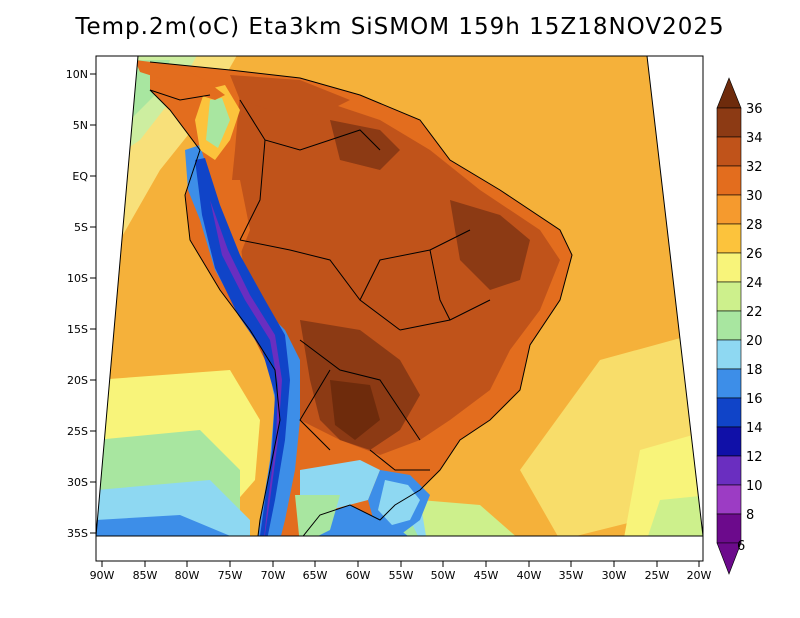 The image size is (800, 618). I want to click on colorbar-label-6: 6, so click(741, 546).